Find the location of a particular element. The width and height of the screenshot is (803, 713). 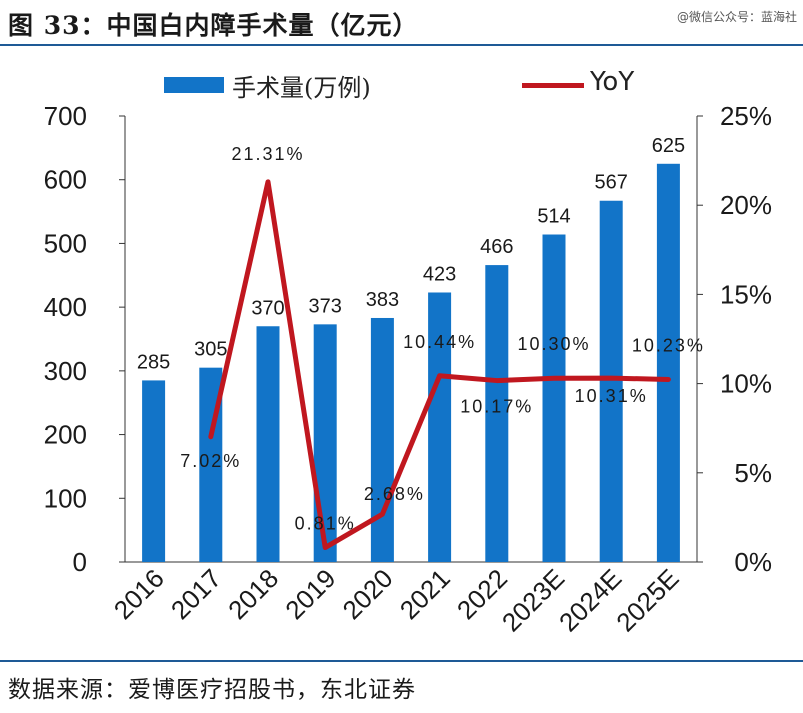

x-tick-label: 2016 is located at coordinates (139, 594).